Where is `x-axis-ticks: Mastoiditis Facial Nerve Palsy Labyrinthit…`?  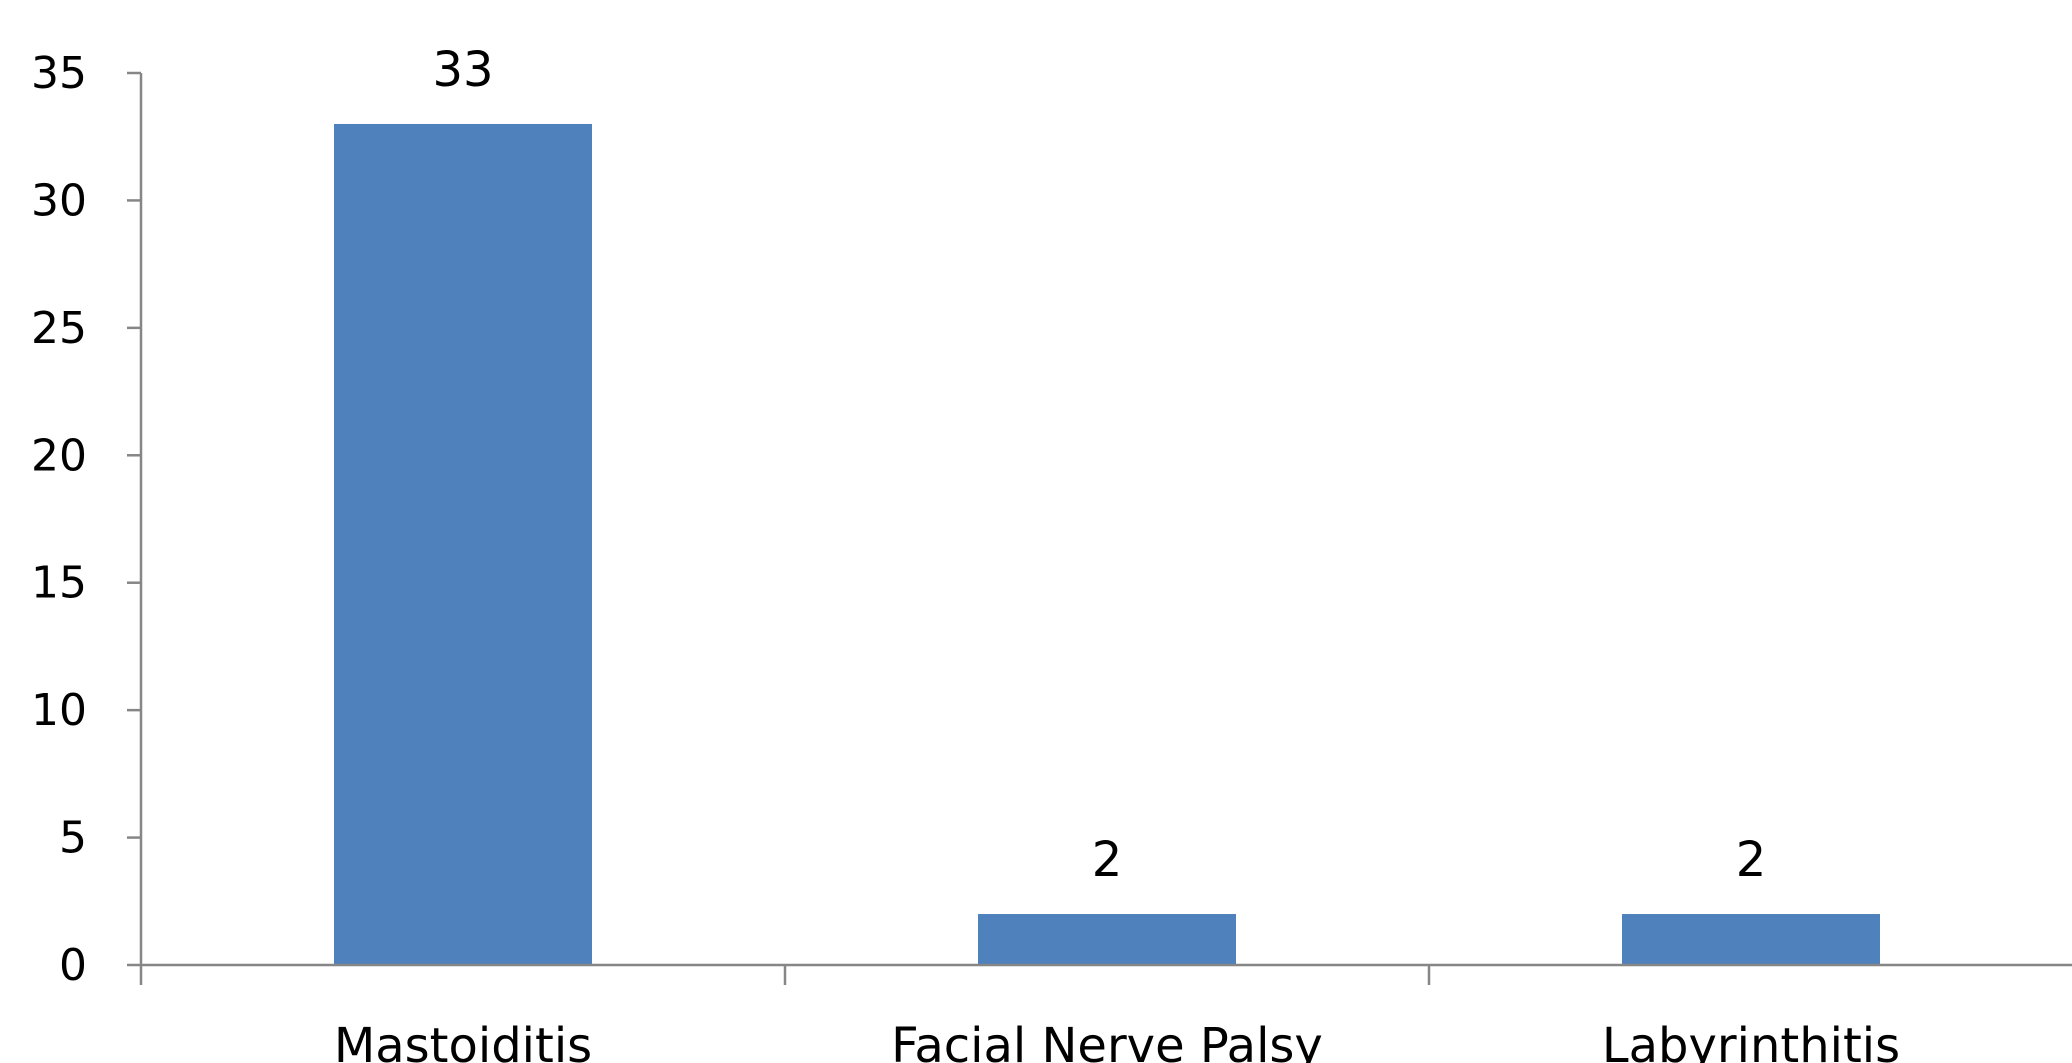
x-axis-ticks: Mastoiditis Facial Nerve Palsy Labyrinthit… is located at coordinates (1019, 1014).